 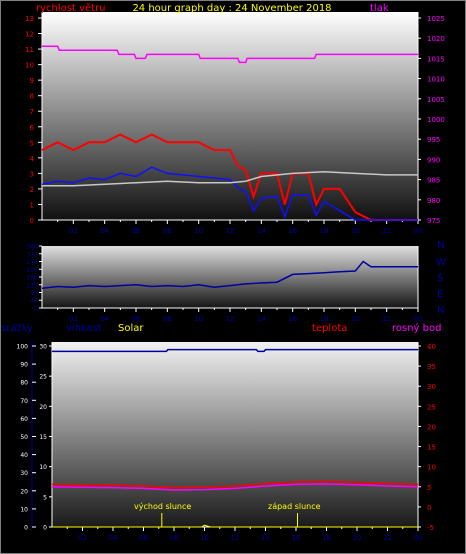 What do you see at coordinates (33, 278) in the screenshot?
I see `left-tick-label: 180` at bounding box center [33, 278].